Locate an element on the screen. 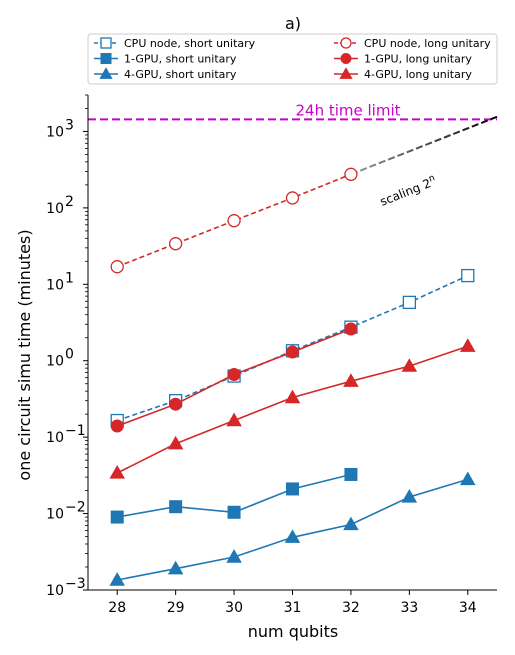 Image resolution: width=515 pixels, height=655 pixels. time-limit-label: 24h time limit is located at coordinates (347, 110).